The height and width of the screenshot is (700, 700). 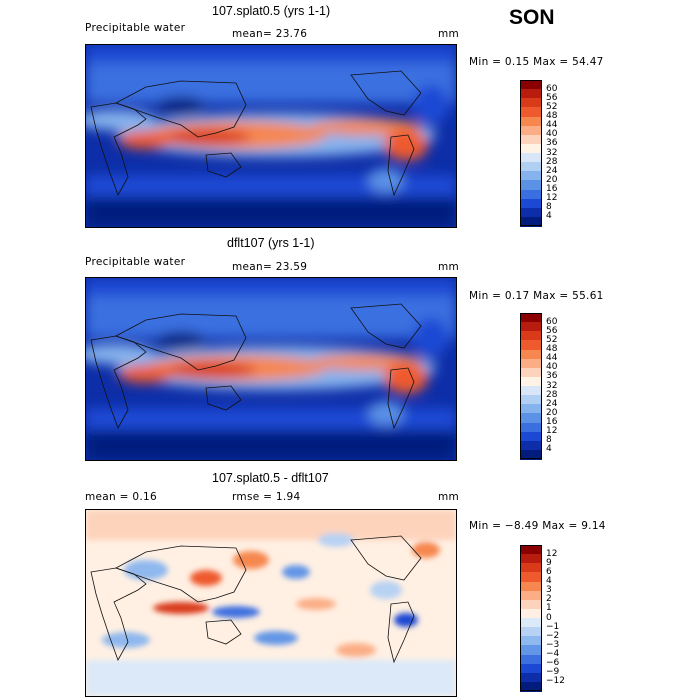 I want to click on colorbar-tick-label: 60, so click(x=552, y=88).